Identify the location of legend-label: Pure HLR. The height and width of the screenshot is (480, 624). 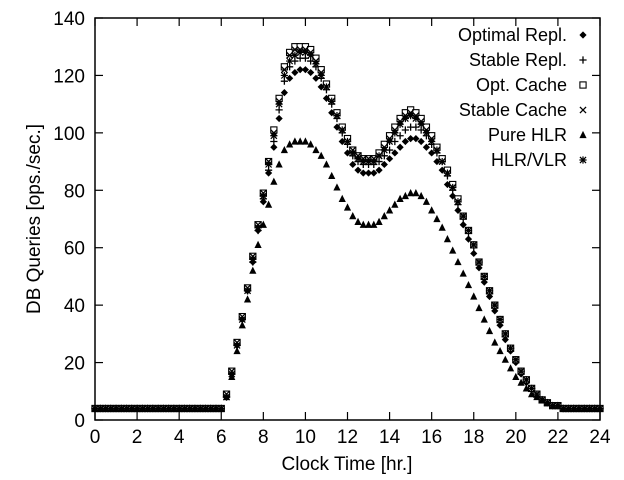
(527, 135).